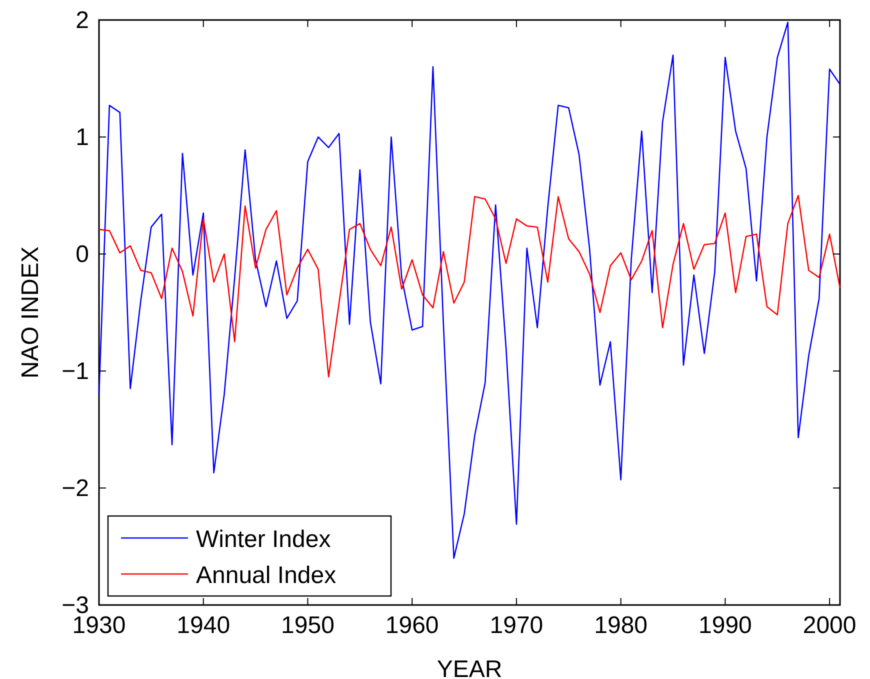 This screenshot has height=679, width=870. Describe the element at coordinates (469, 667) in the screenshot. I see `x-axis-title: YEAR` at that location.